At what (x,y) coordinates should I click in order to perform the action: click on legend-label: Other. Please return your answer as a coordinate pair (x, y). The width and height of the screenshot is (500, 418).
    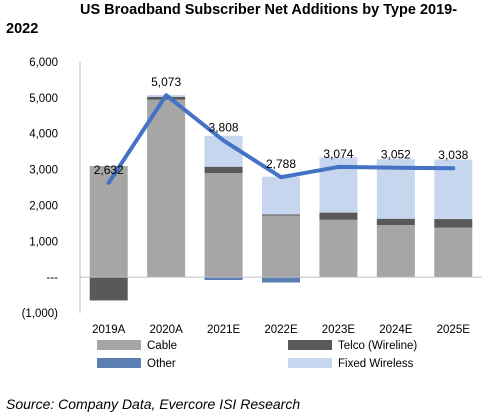
    Looking at the image, I should click on (161, 364).